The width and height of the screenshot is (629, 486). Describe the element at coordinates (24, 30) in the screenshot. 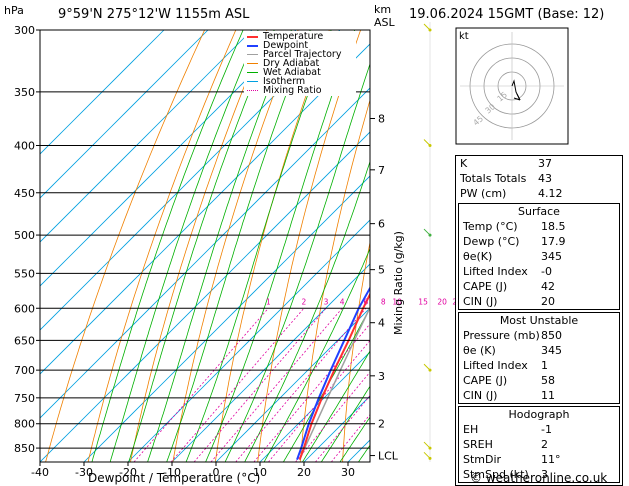

I see `pressure-tick-label: 300` at that location.